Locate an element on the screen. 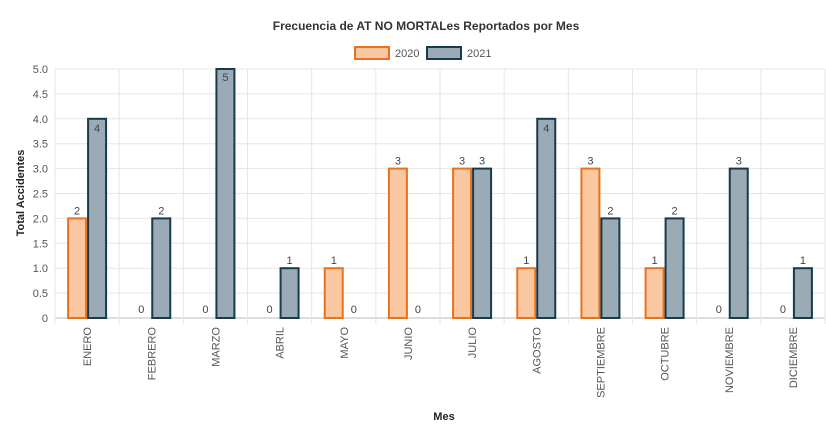 The width and height of the screenshot is (826, 428). legend-label: 2021 is located at coordinates (479, 54).